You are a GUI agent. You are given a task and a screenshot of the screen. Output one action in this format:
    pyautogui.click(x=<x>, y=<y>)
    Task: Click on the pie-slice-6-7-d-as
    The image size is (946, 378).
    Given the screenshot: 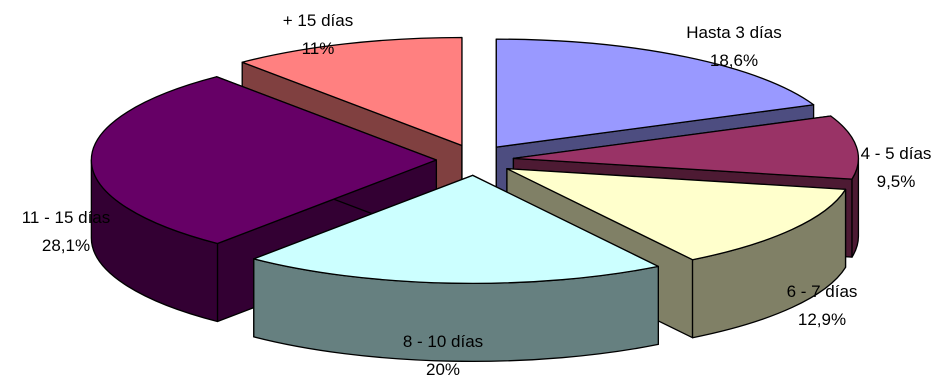 What is the action you would take?
    pyautogui.click(x=676, y=214)
    